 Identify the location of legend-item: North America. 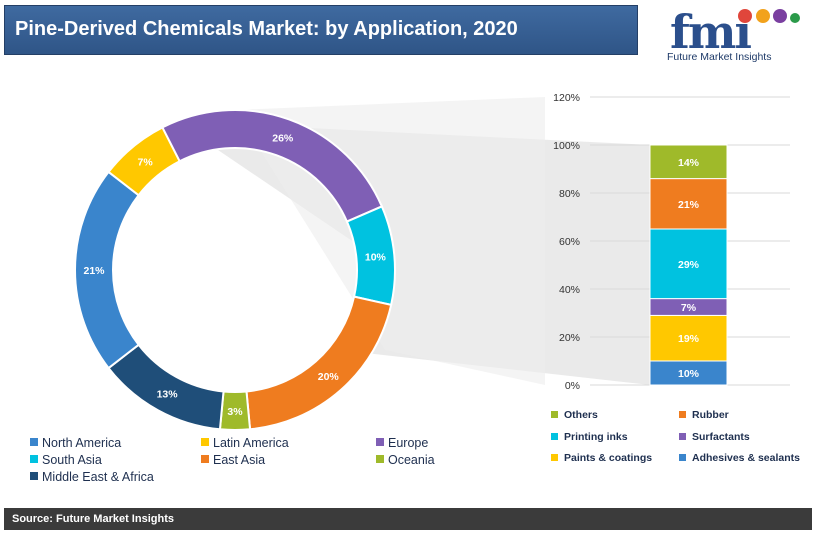
(75, 443).